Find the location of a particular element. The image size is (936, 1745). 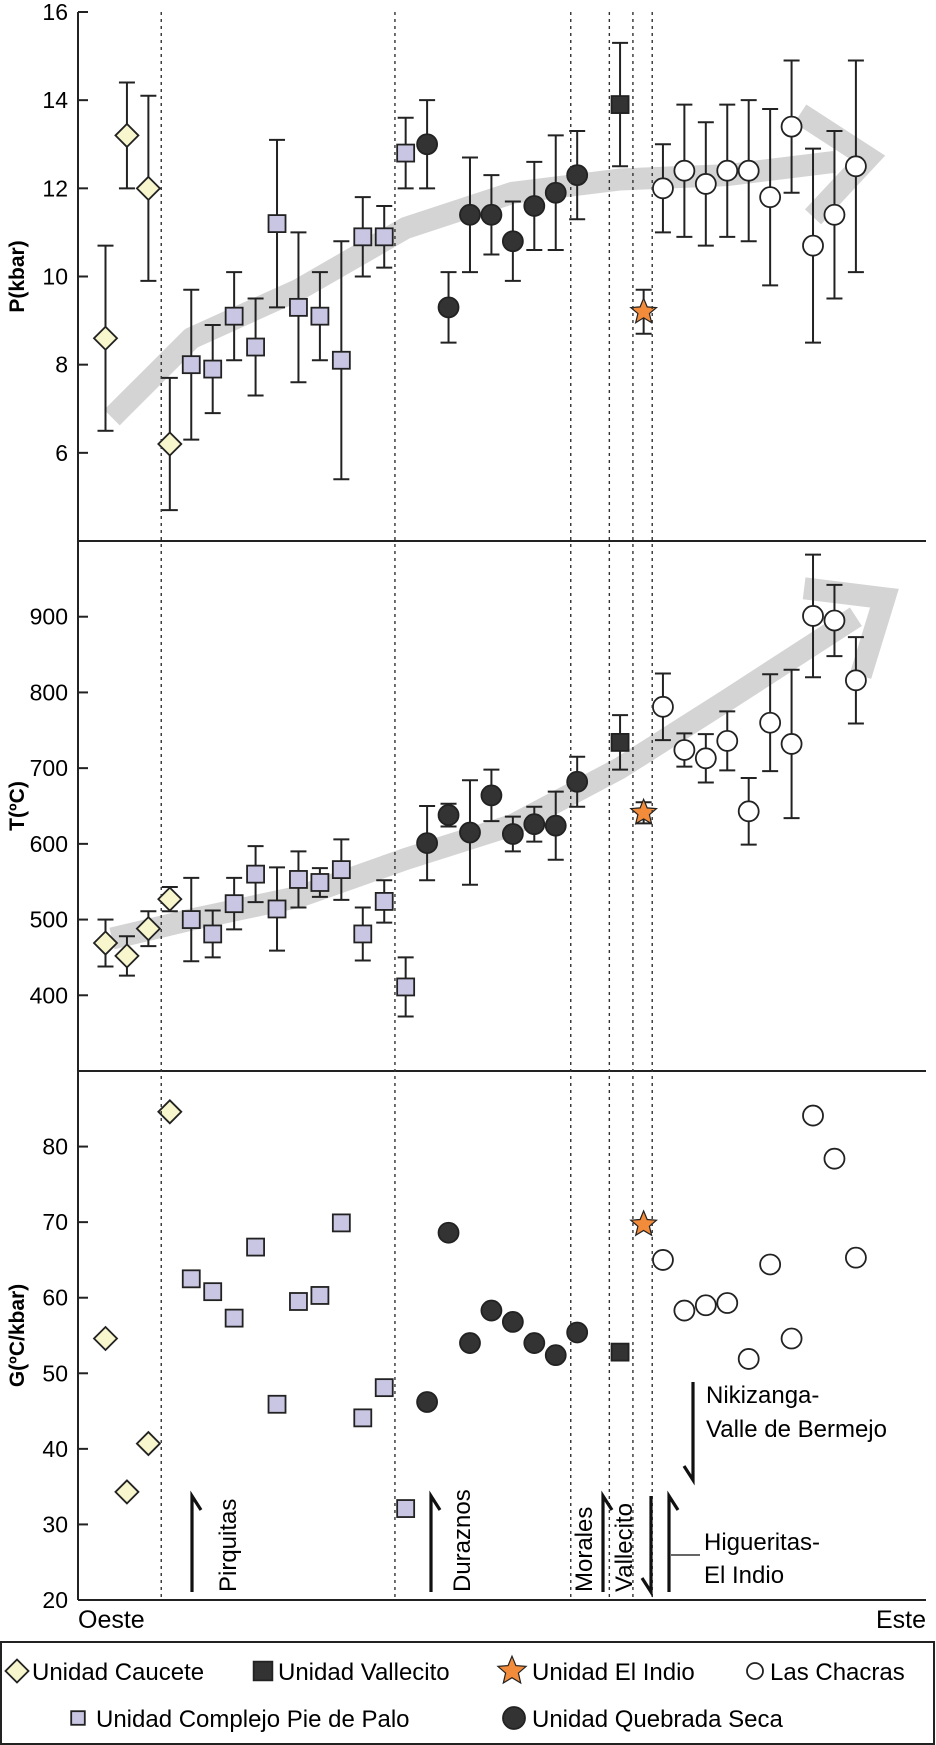

series-chacras is located at coordinates (759, 1237).